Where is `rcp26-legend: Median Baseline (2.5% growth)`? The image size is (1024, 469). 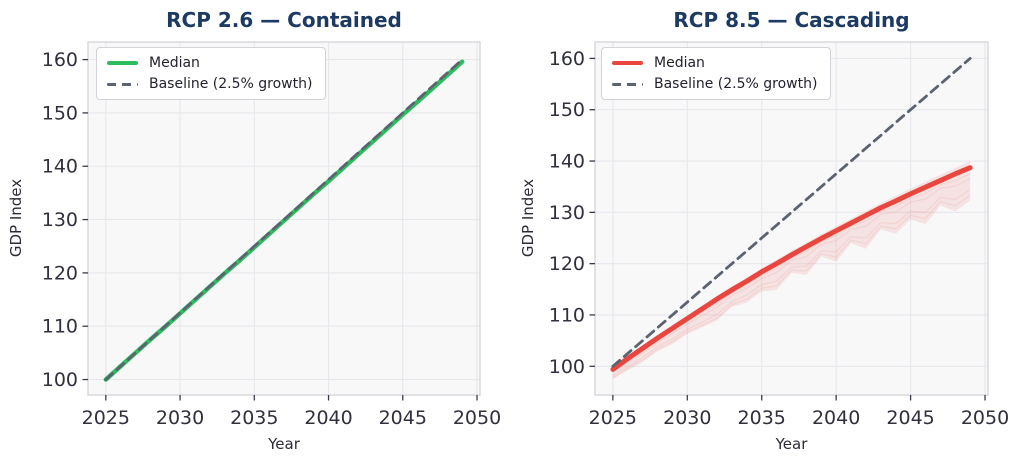
rcp26-legend: Median Baseline (2.5% growth) is located at coordinates (211, 73).